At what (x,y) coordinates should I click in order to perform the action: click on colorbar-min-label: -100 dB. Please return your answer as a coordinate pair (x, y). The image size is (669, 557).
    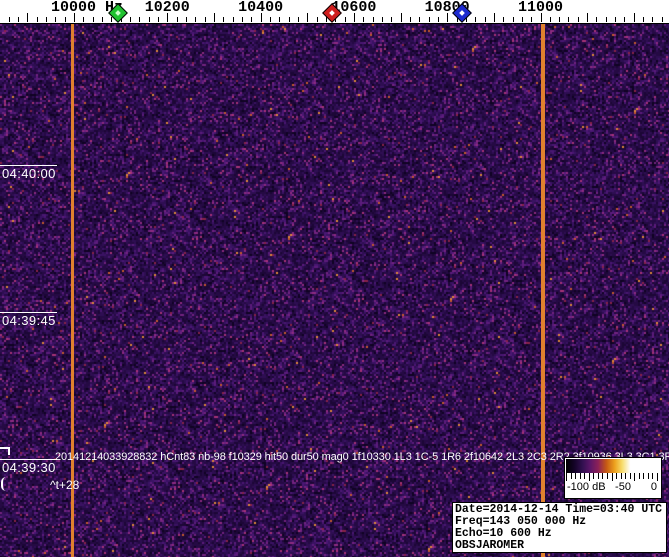
    Looking at the image, I should click on (586, 487).